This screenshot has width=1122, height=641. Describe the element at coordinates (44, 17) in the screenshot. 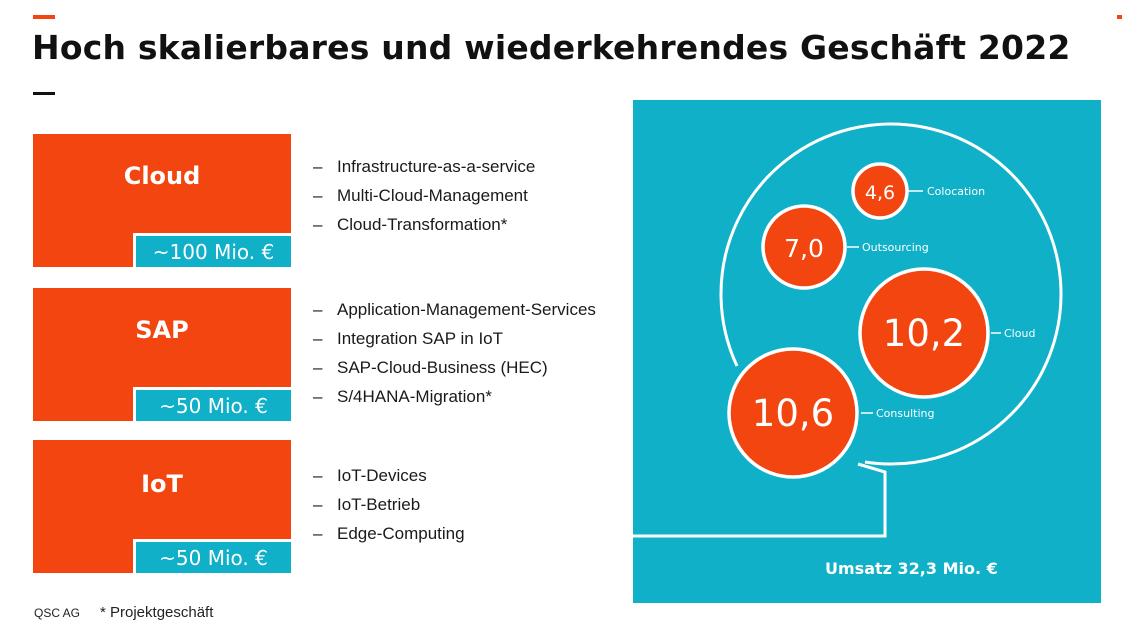

I see `title-accent-bar` at that location.